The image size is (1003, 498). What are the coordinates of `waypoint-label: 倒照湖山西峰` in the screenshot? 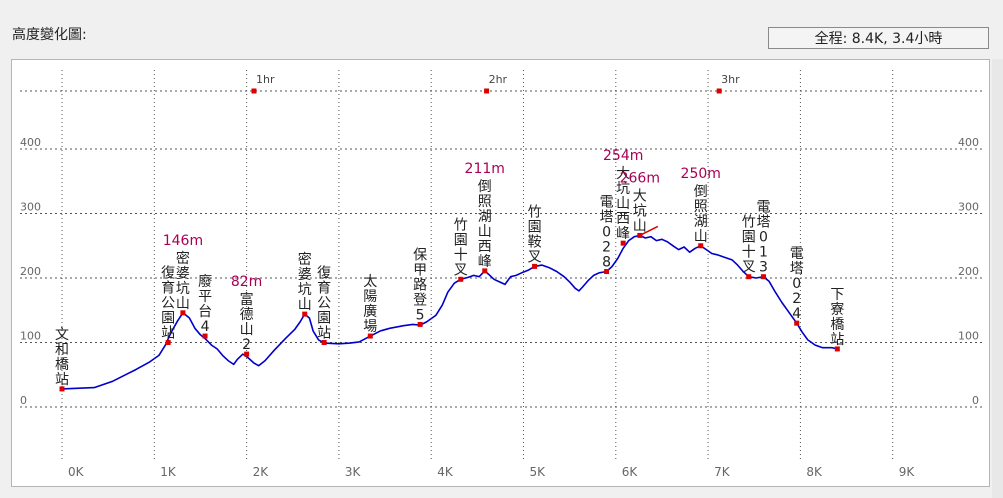 It's located at (485, 224).